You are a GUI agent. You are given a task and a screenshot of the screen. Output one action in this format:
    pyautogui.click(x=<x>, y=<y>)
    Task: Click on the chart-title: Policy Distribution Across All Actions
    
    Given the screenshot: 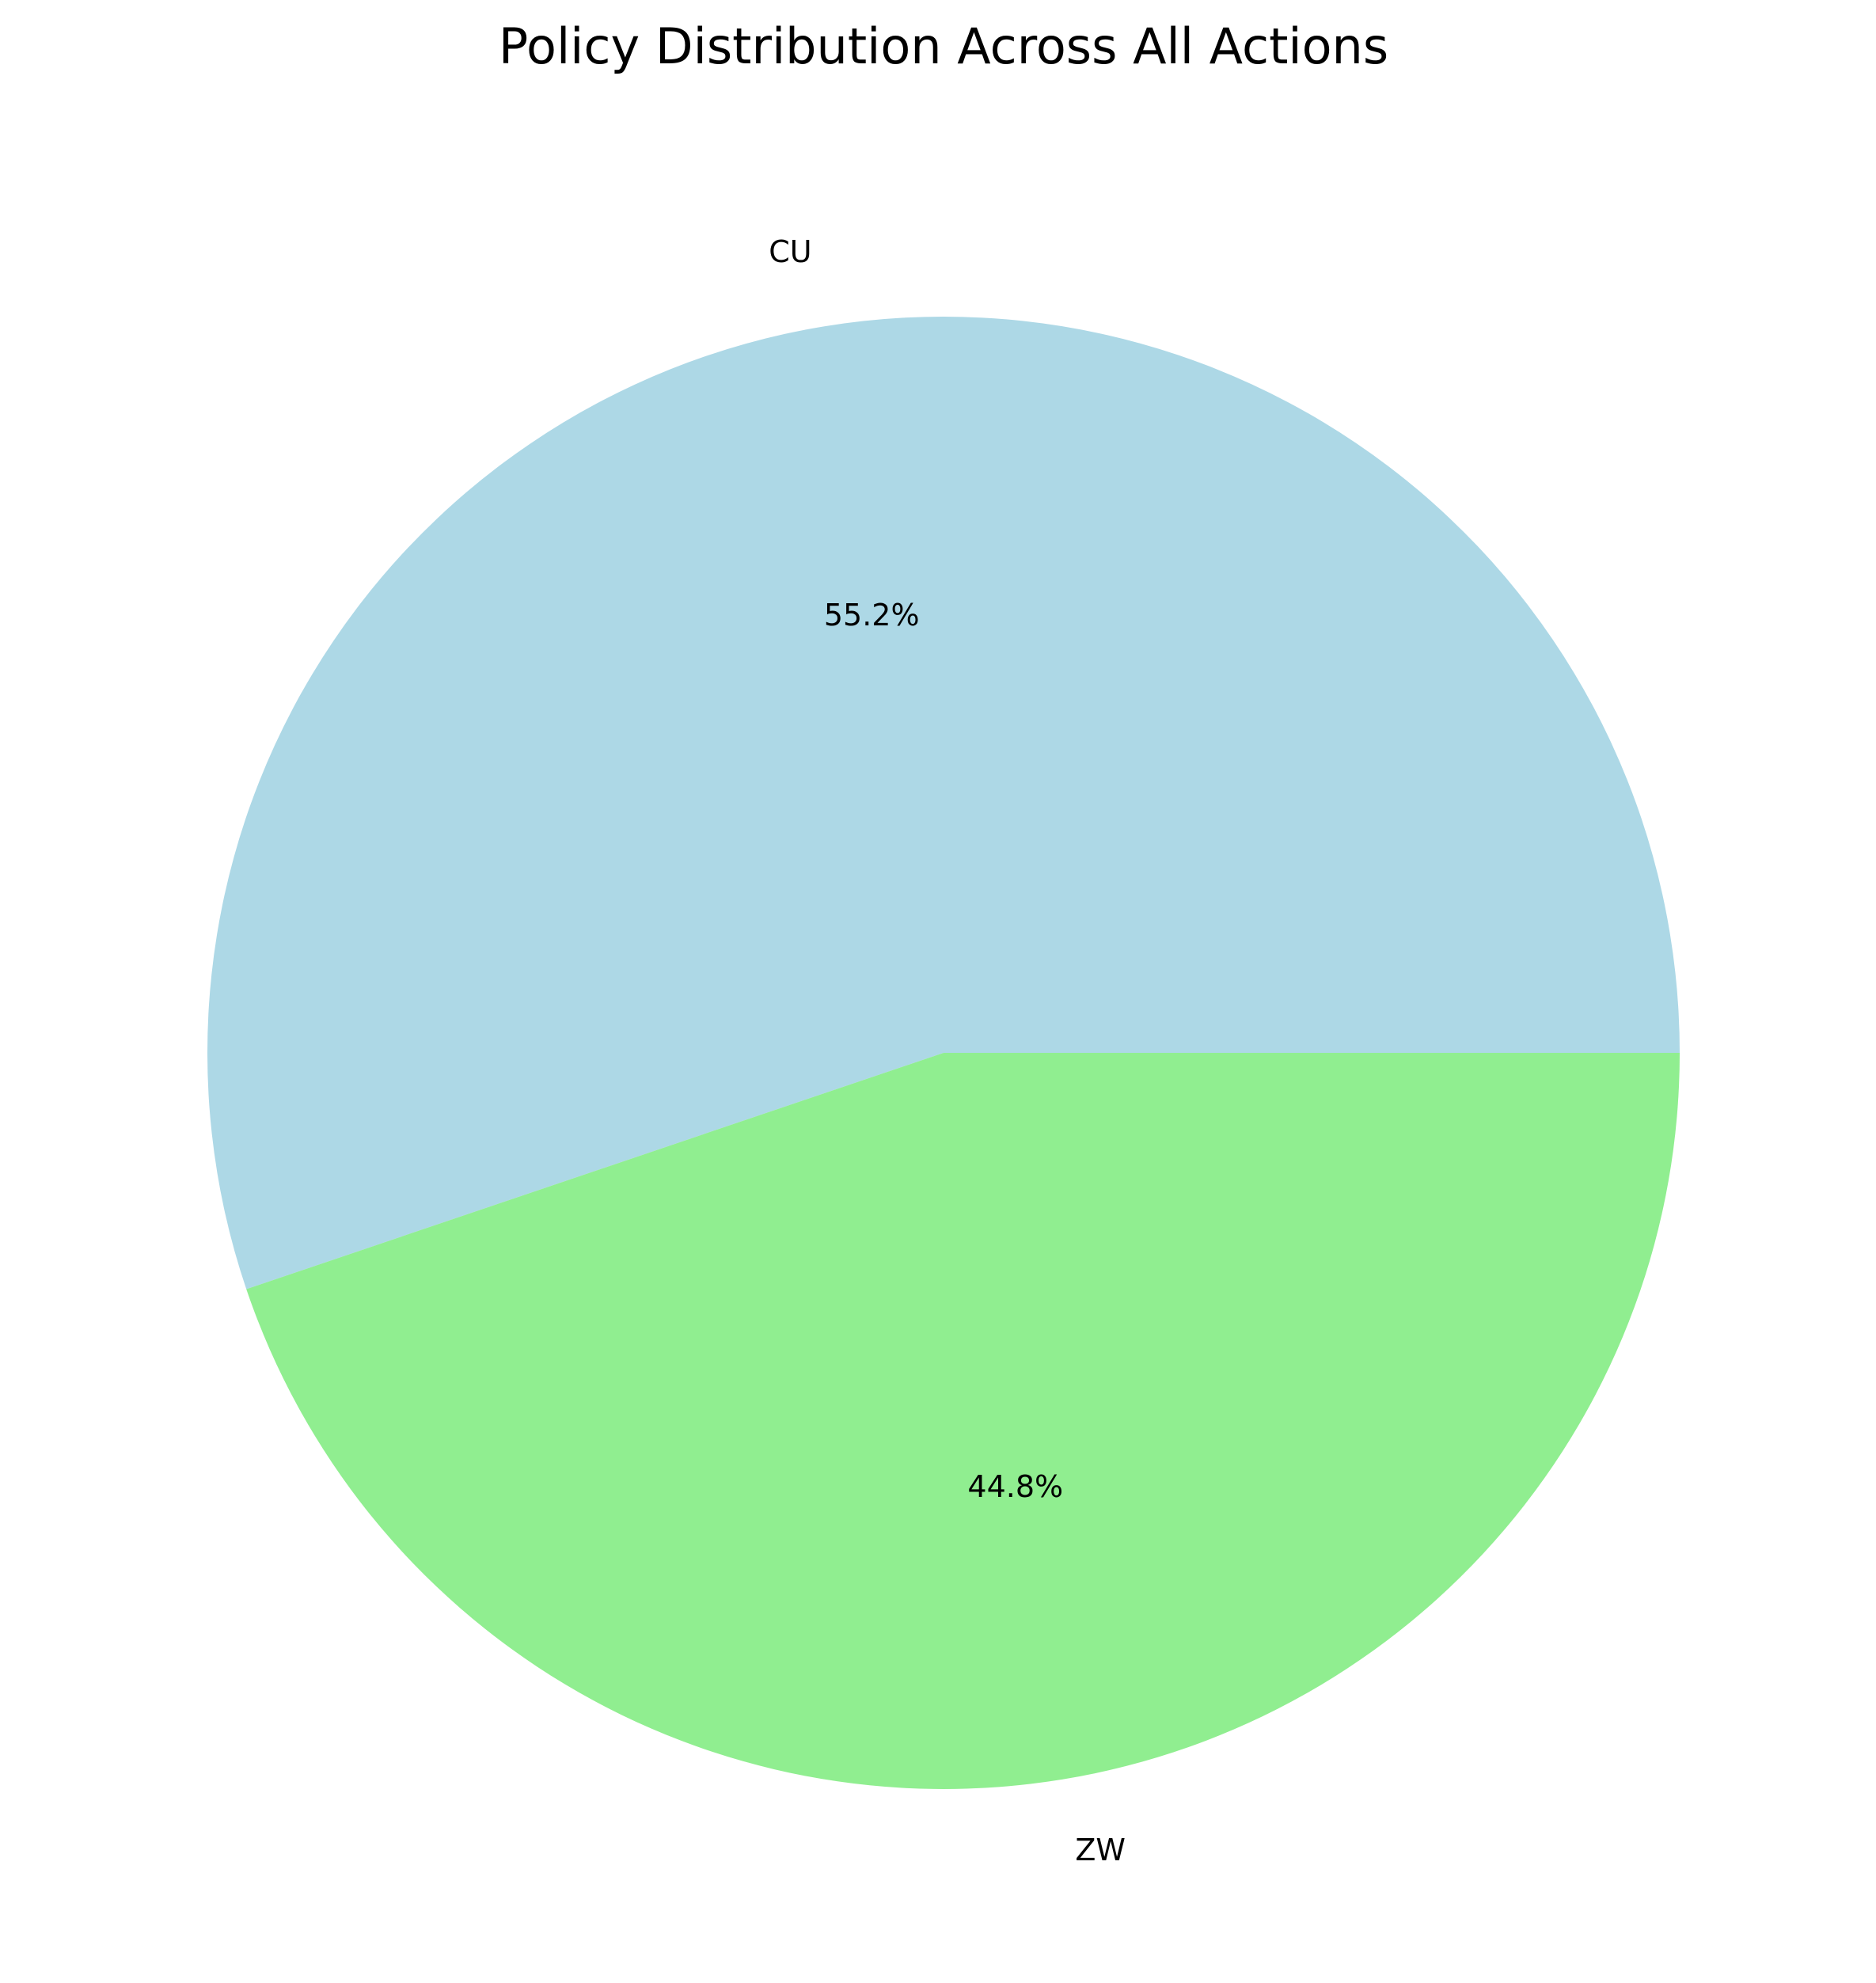 What is the action you would take?
    pyautogui.click(x=943, y=46)
    